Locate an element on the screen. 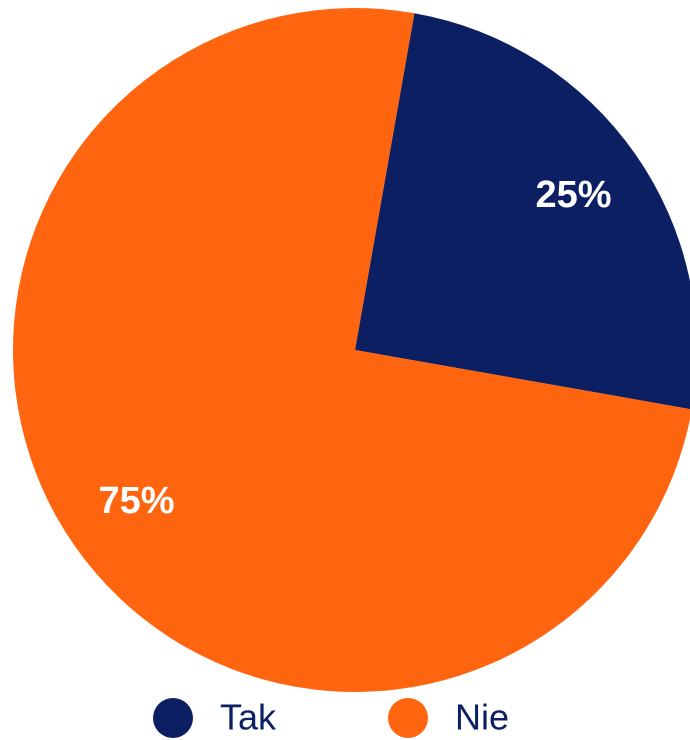 This screenshot has height=740, width=690. legend-label: Tak is located at coordinates (248, 717).